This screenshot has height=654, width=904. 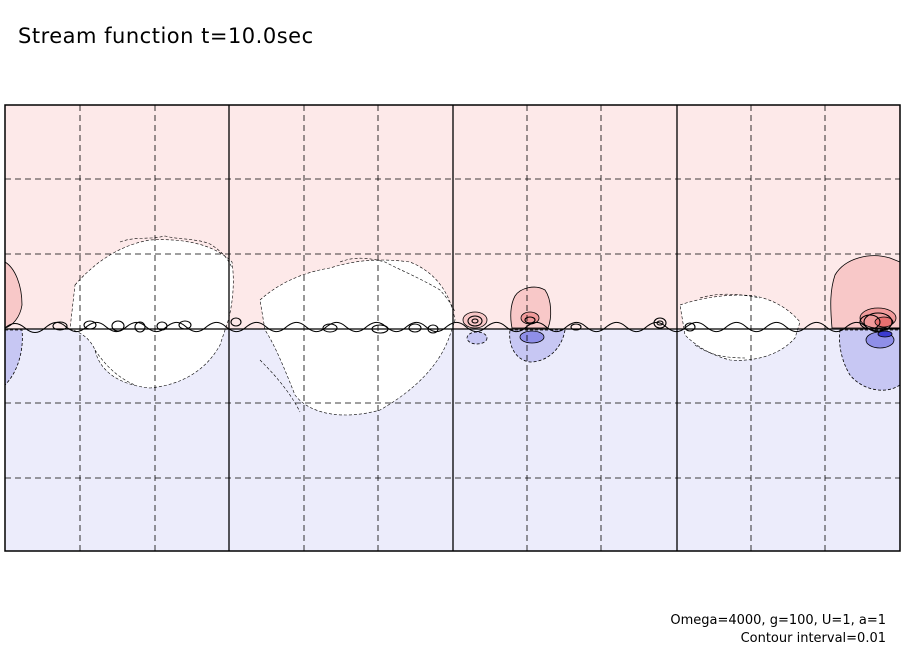 What do you see at coordinates (813, 638) in the screenshot?
I see `contour-interval-label: Contour interval=0.01` at bounding box center [813, 638].